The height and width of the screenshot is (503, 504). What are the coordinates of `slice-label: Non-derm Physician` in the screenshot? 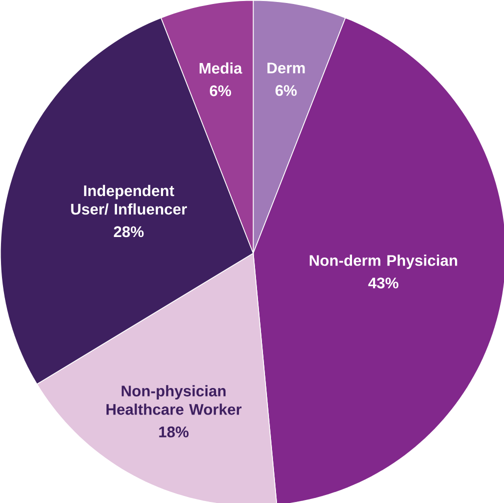 It's located at (384, 261).